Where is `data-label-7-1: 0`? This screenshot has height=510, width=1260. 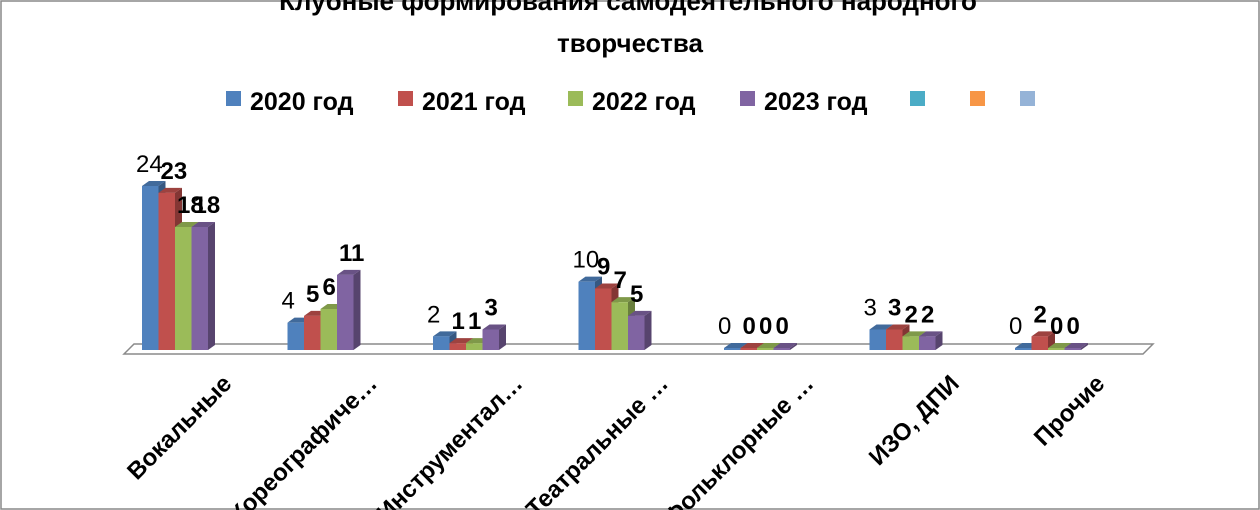 data-label-7-1: 0 is located at coordinates (1015, 326).